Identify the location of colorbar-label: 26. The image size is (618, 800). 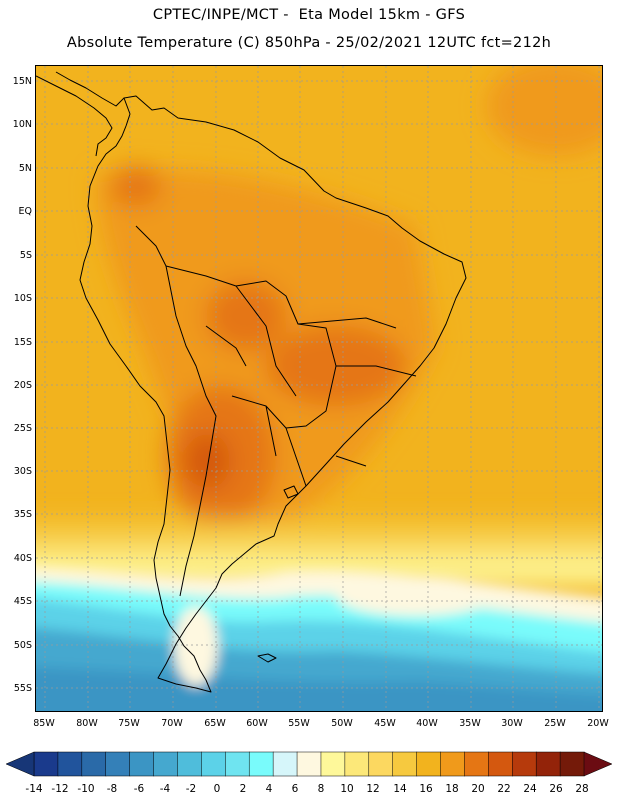
(556, 789).